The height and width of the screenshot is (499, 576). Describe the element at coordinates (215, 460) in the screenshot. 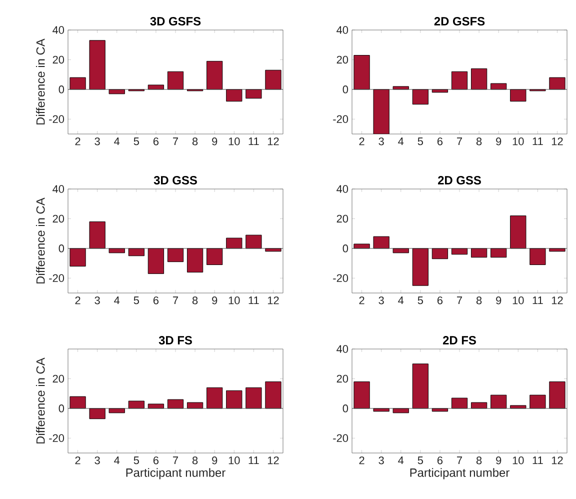

I see `x-tick-label: 9` at that location.